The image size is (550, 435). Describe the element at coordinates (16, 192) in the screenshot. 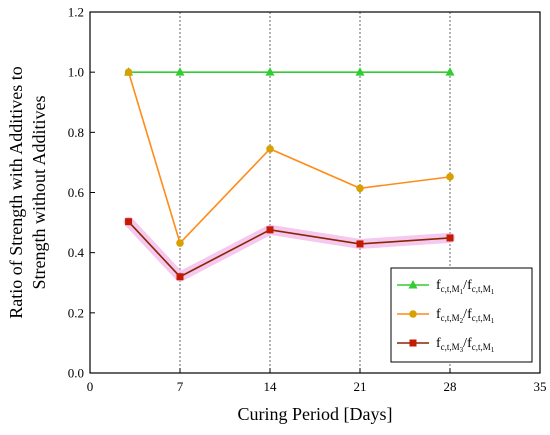

I see `y-axis-label-line: Ratio of Strength with Additives to` at that location.